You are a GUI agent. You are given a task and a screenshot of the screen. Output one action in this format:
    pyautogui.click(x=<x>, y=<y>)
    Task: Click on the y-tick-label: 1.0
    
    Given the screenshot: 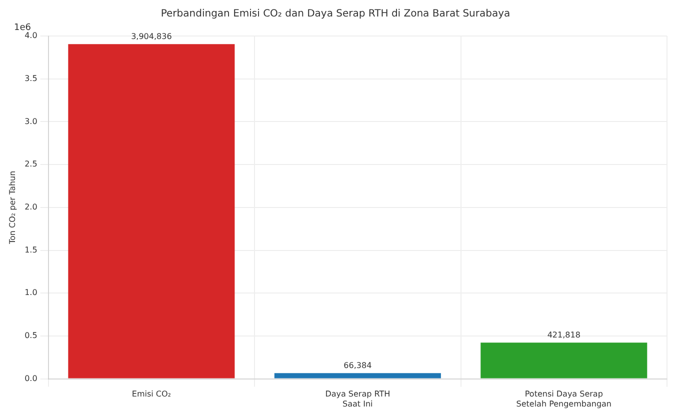 What is the action you would take?
    pyautogui.click(x=31, y=293)
    